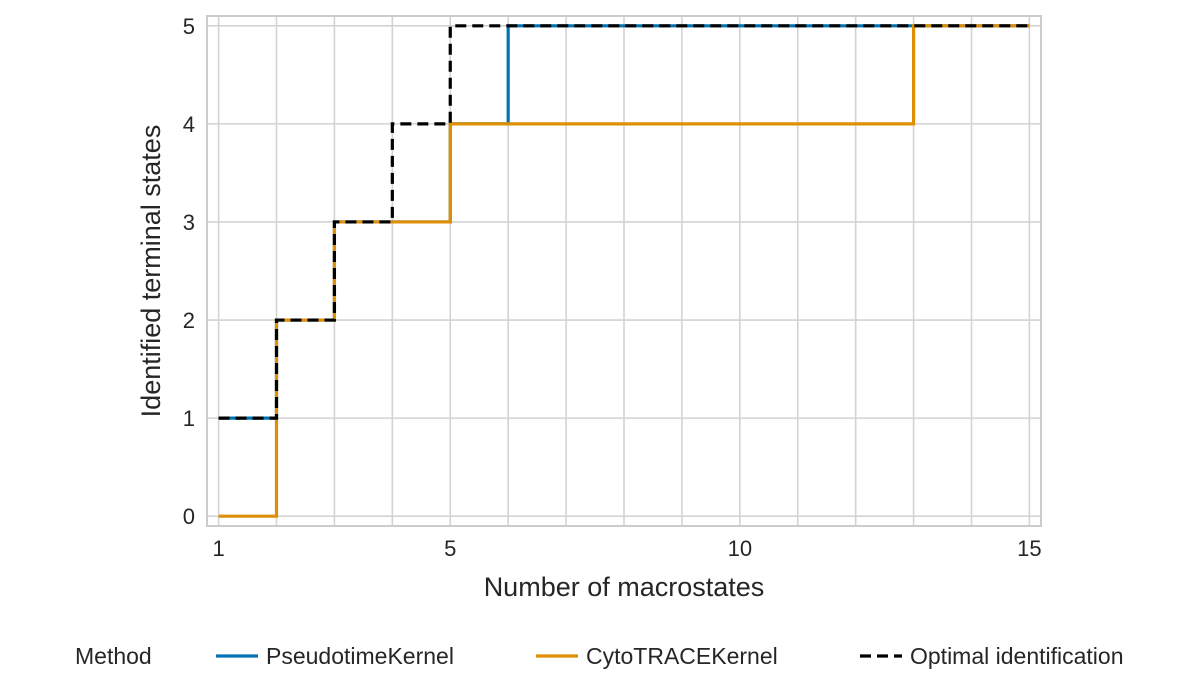  What do you see at coordinates (189, 26) in the screenshot?
I see `y-tick-label: 5` at bounding box center [189, 26].